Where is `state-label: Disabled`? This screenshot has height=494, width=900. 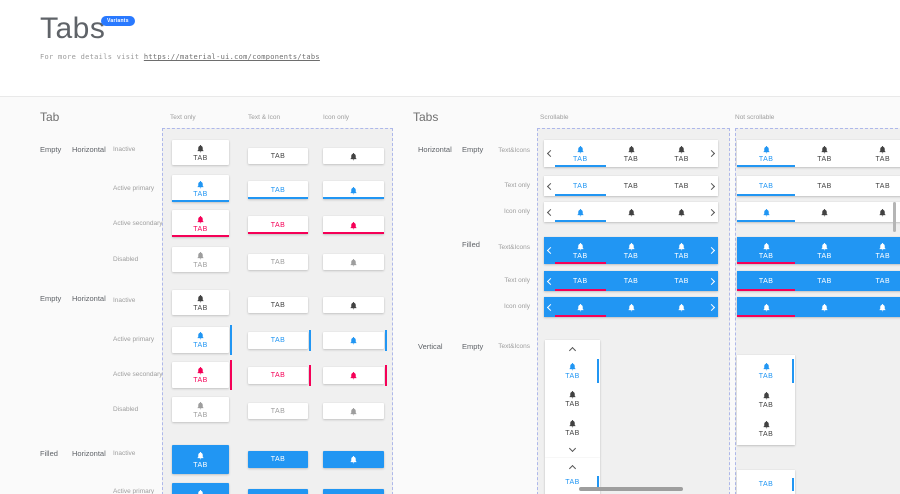 state-label: Disabled is located at coordinates (126, 259).